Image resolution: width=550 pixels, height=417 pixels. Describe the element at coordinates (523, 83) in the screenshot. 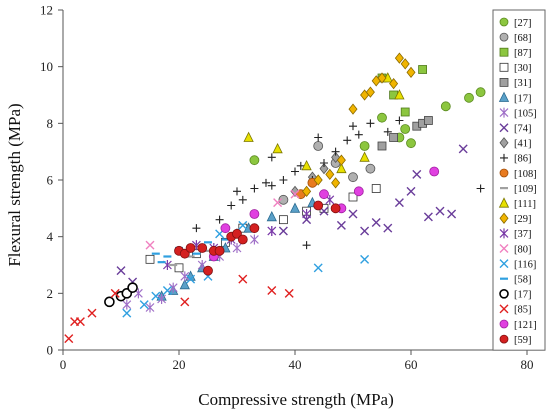

I see `legend-label: [31]` at that location.